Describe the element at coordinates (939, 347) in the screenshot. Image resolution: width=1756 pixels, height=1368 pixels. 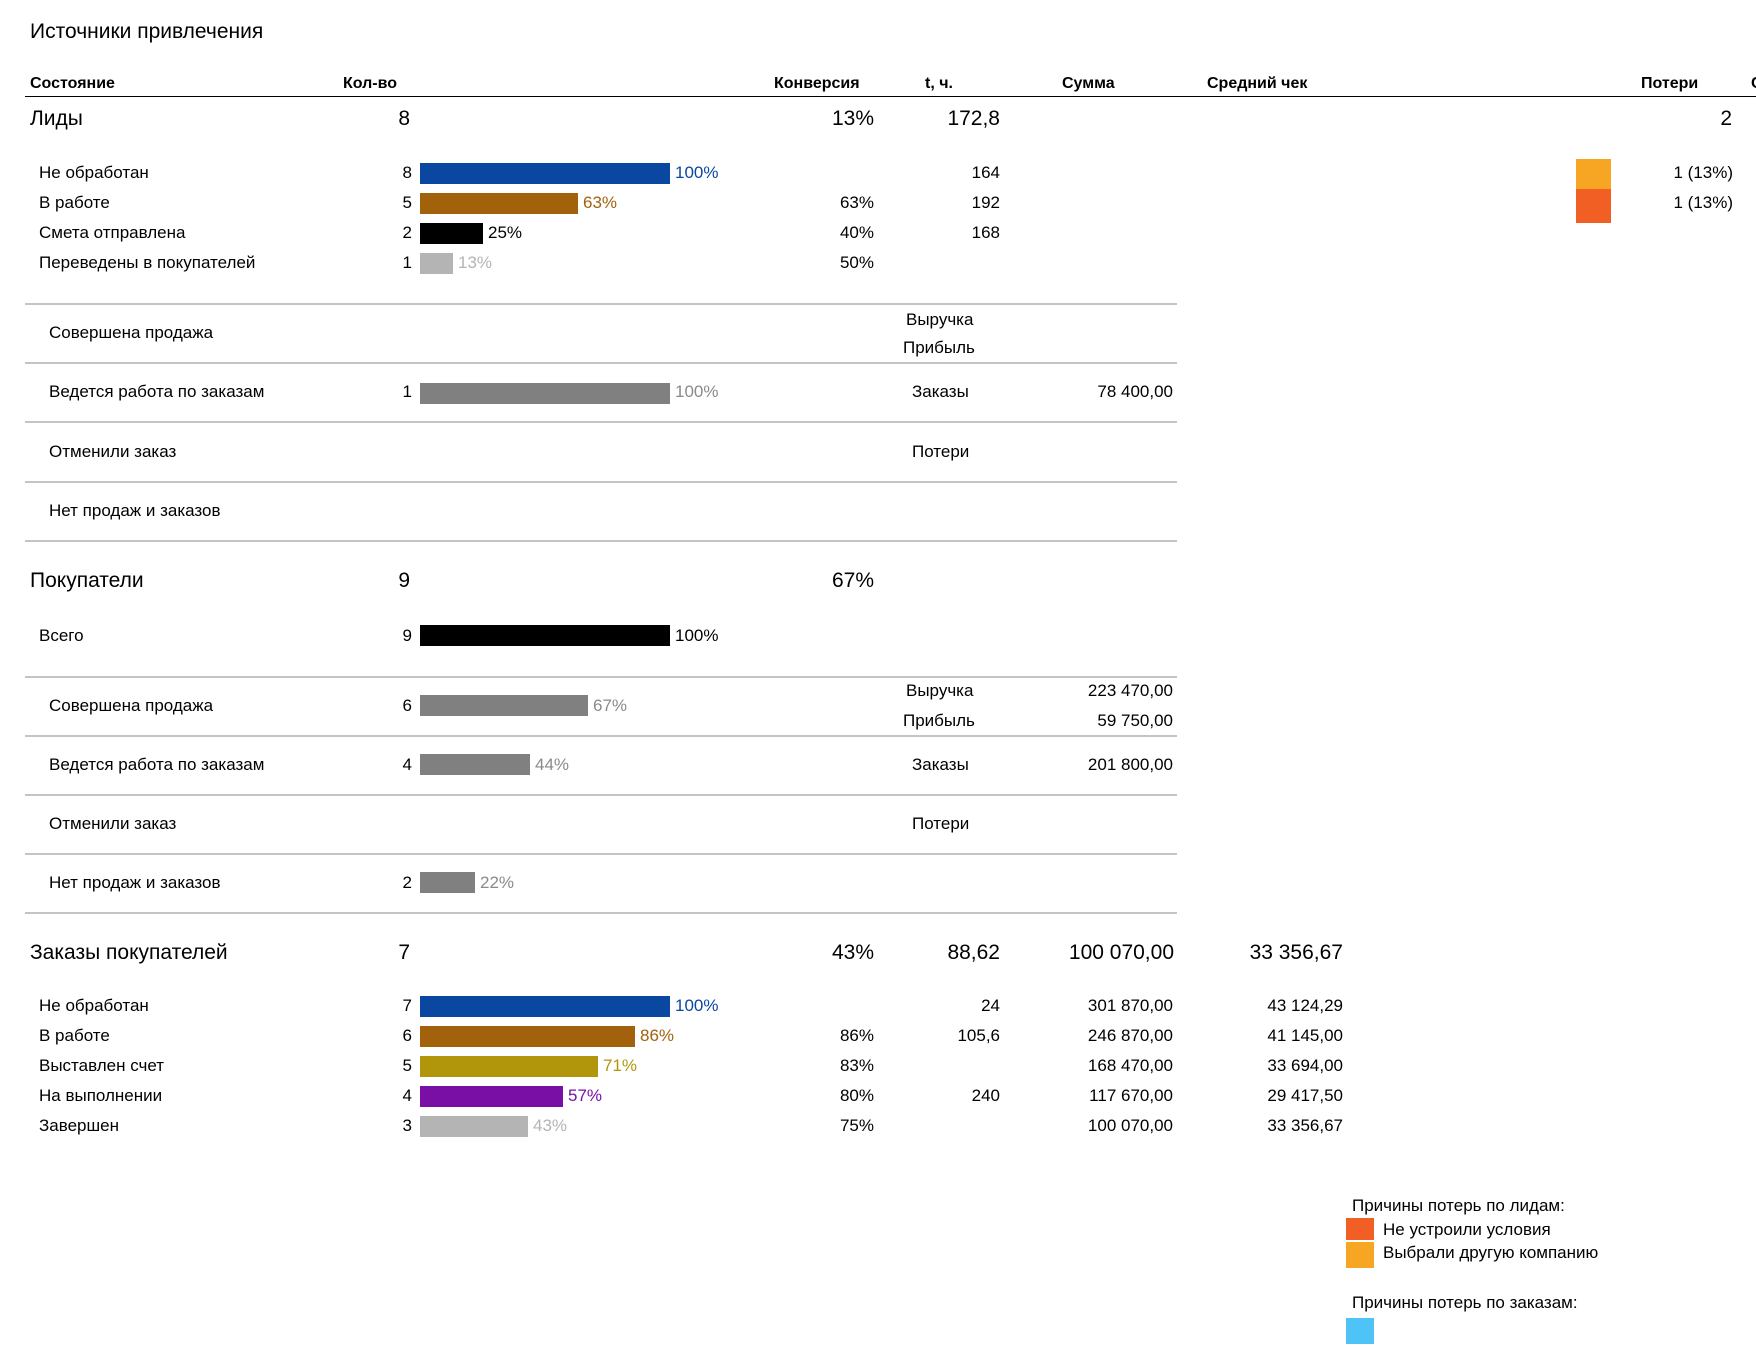
I see `leads-profit-label: Прибыль` at that location.